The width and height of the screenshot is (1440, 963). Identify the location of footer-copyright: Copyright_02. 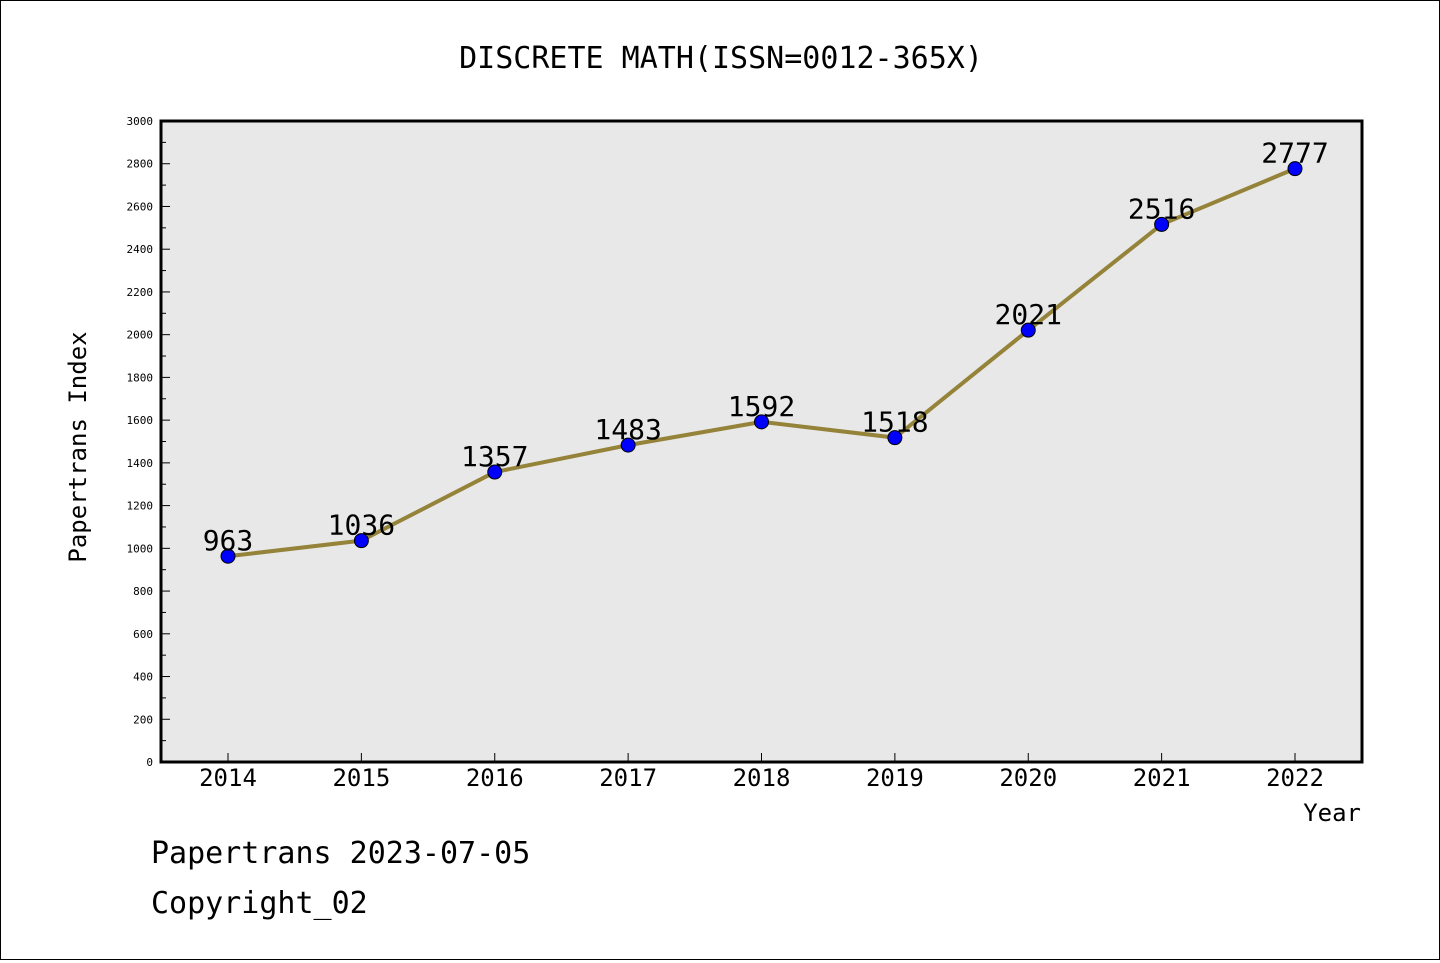
(259, 903).